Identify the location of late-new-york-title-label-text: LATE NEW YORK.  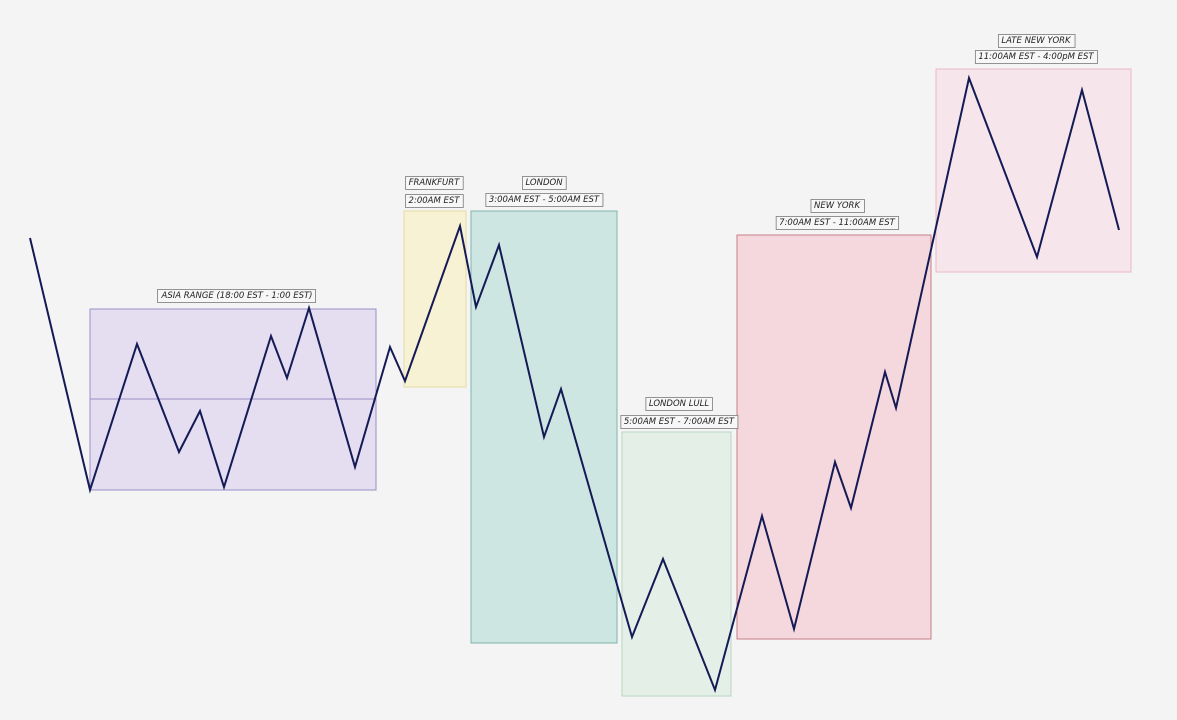
(1036, 41).